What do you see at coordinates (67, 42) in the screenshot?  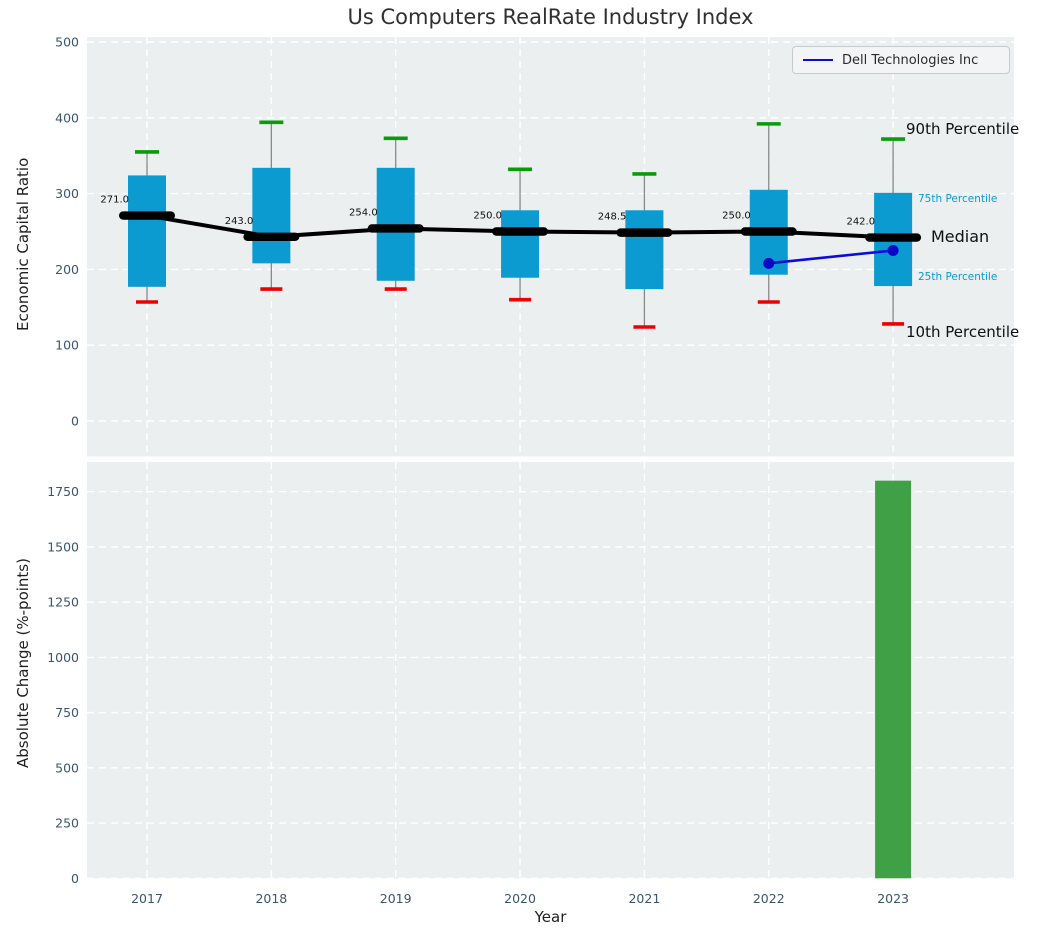 I see `ytick-top: 500` at bounding box center [67, 42].